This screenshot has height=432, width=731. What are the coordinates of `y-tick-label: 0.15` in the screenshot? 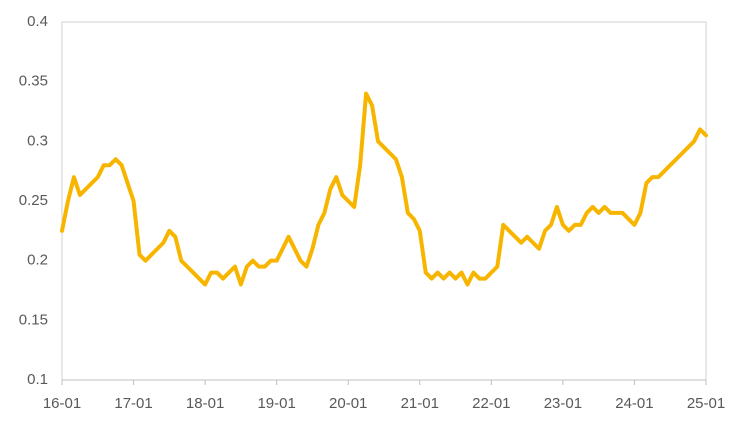 It's located at (33, 319).